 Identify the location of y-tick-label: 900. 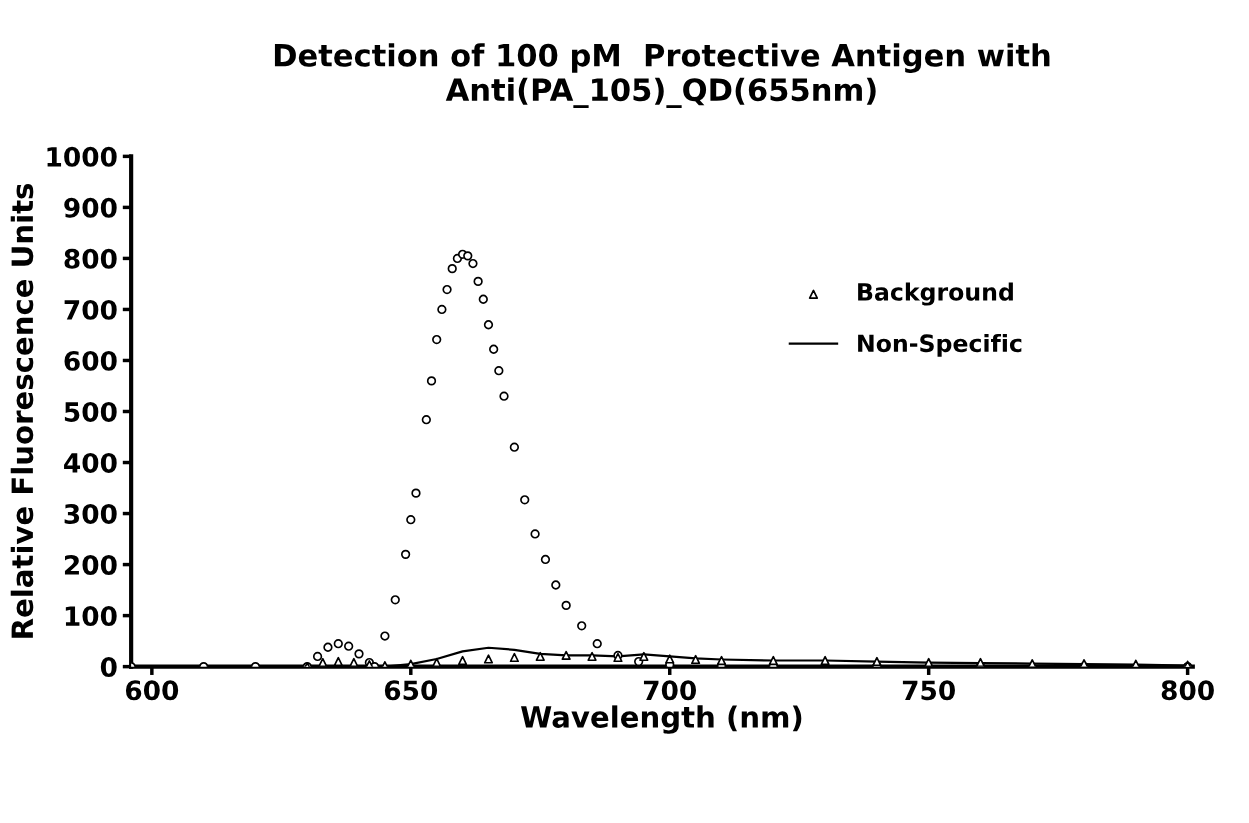
(90, 207).